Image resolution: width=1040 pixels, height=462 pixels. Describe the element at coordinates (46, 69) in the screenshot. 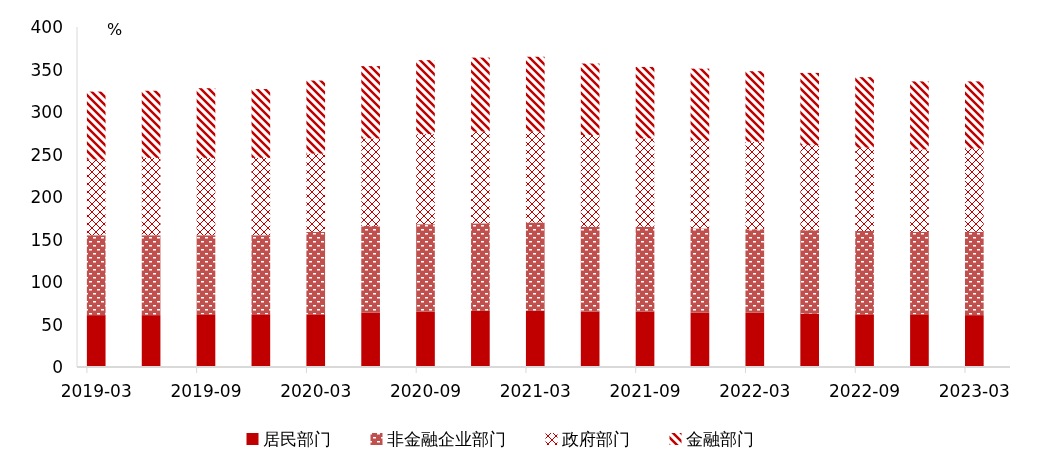

I see `y-tick-label: 350` at that location.